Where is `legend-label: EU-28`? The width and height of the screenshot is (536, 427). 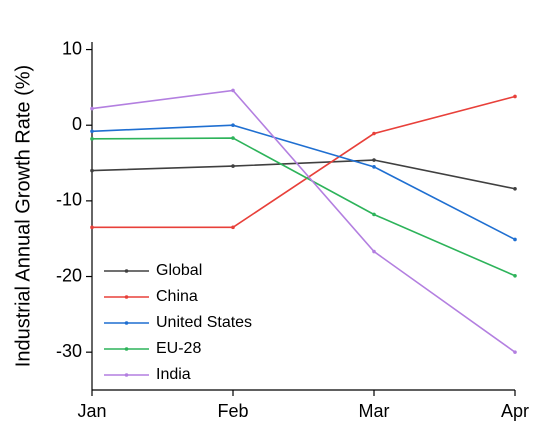 legend-label: EU-28 is located at coordinates (178, 348).